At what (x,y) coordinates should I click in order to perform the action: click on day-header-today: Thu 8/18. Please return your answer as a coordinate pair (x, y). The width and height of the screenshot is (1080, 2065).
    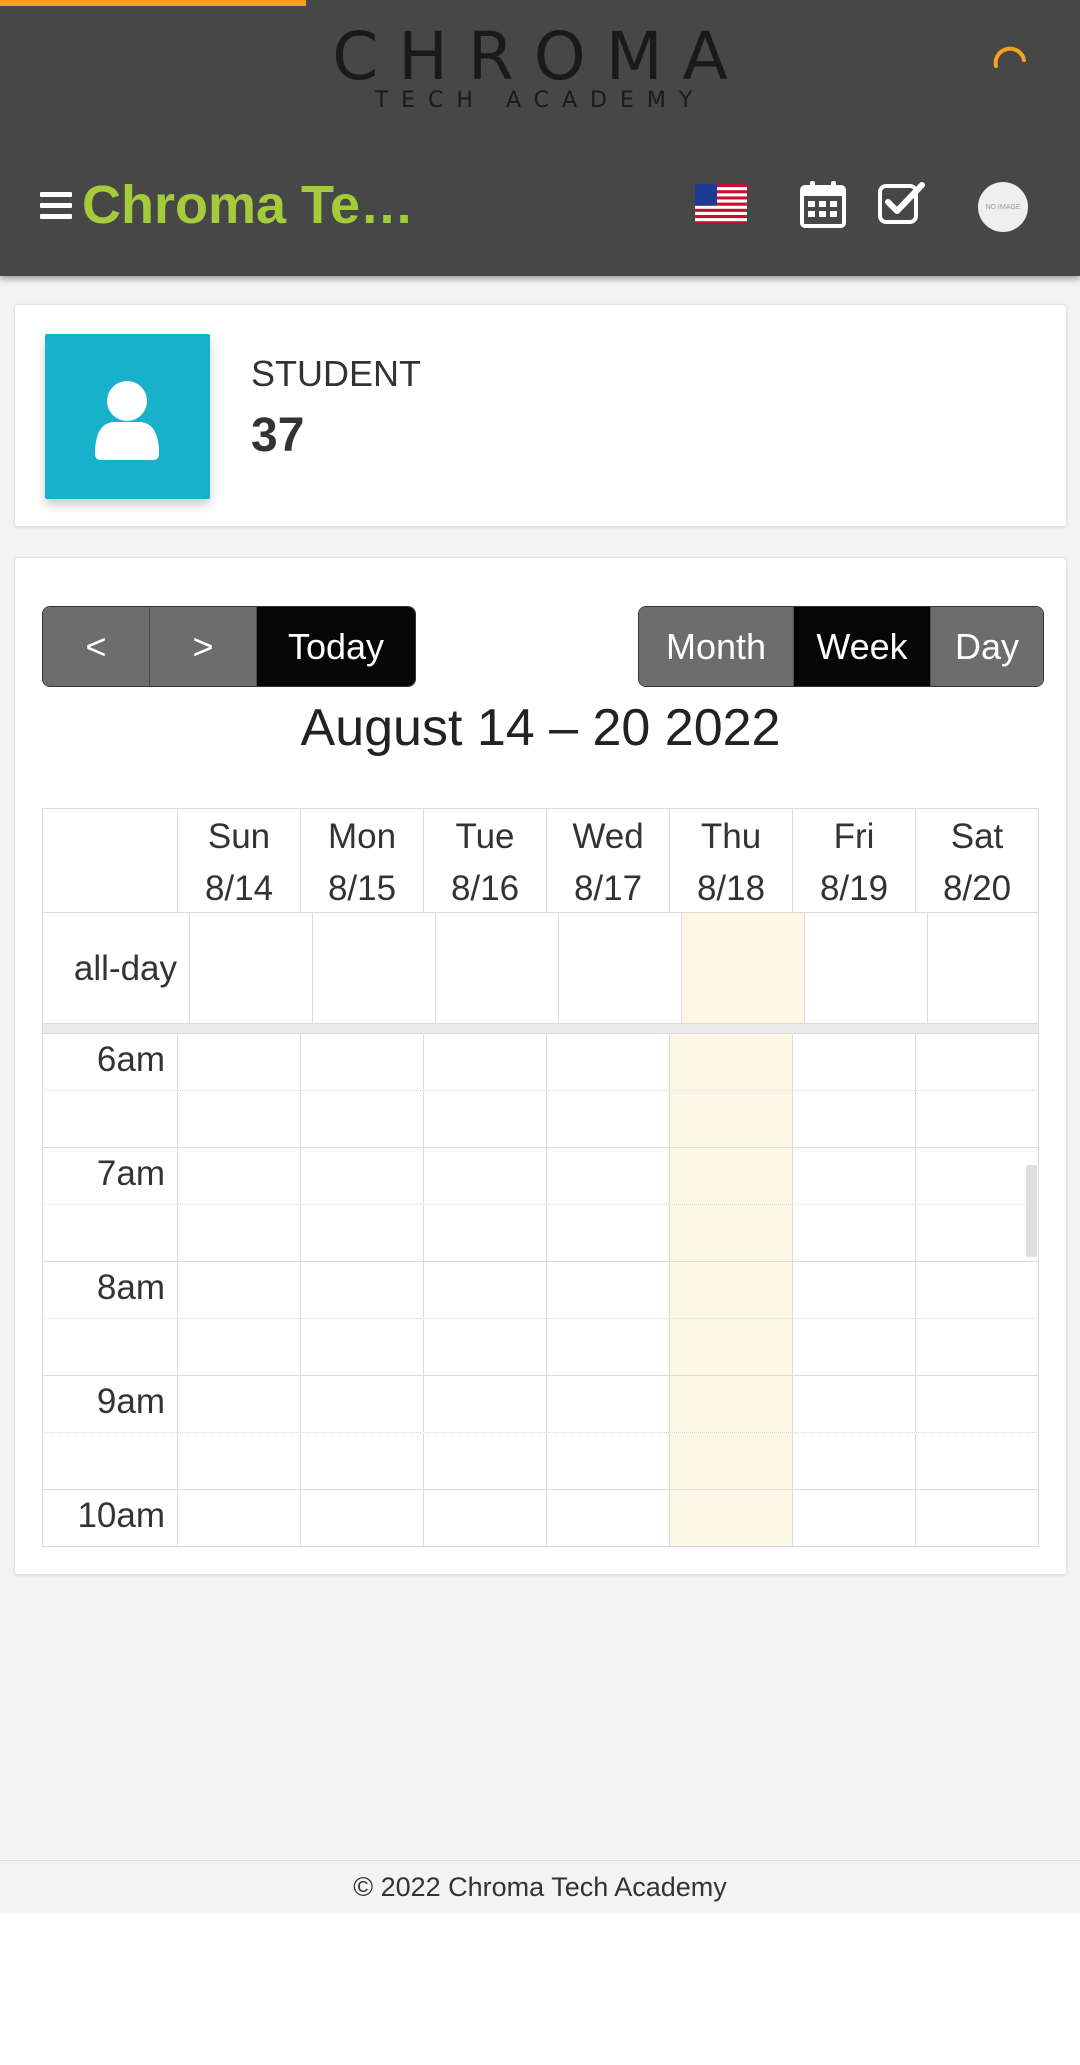
    Looking at the image, I should click on (730, 860).